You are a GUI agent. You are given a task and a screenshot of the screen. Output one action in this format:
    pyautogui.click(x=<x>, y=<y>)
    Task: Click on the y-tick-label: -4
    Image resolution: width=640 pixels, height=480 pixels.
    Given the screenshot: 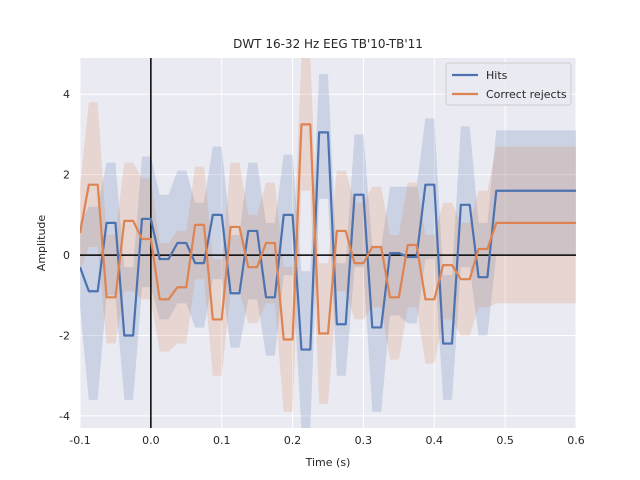 What is the action you would take?
    pyautogui.click(x=64, y=416)
    